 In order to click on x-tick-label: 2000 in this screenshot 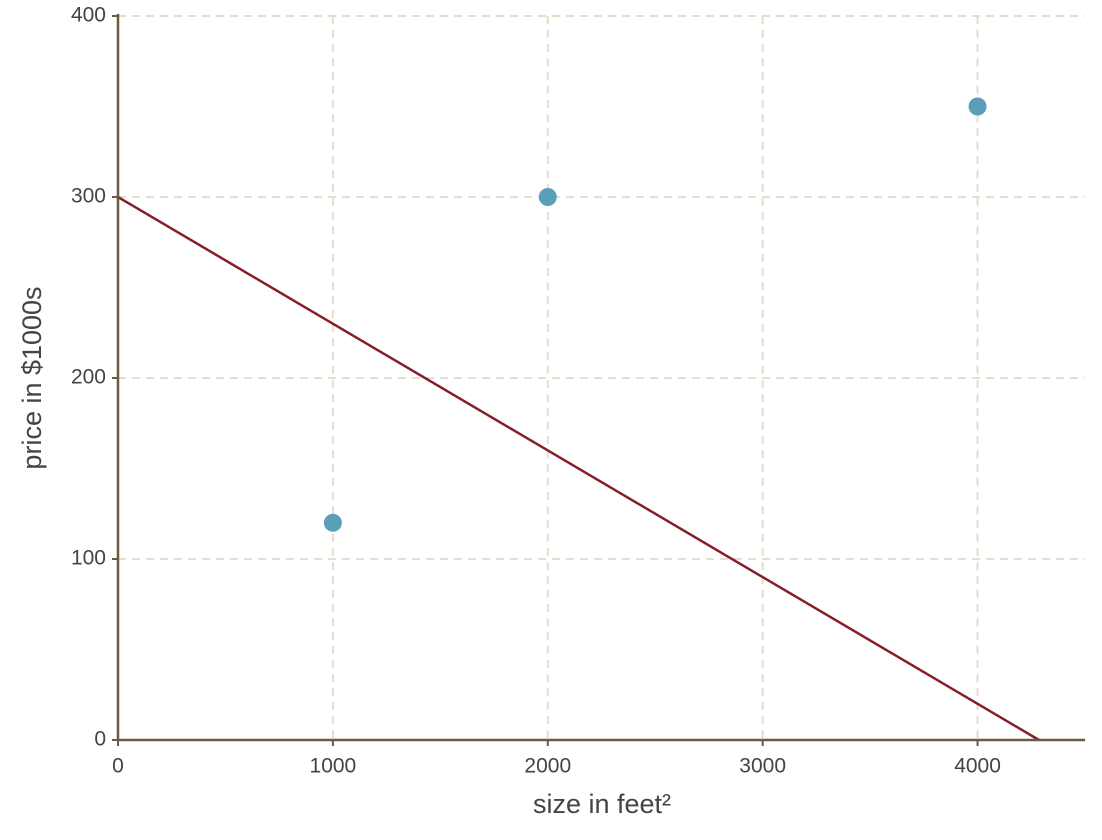, I will do `click(547, 766)`.